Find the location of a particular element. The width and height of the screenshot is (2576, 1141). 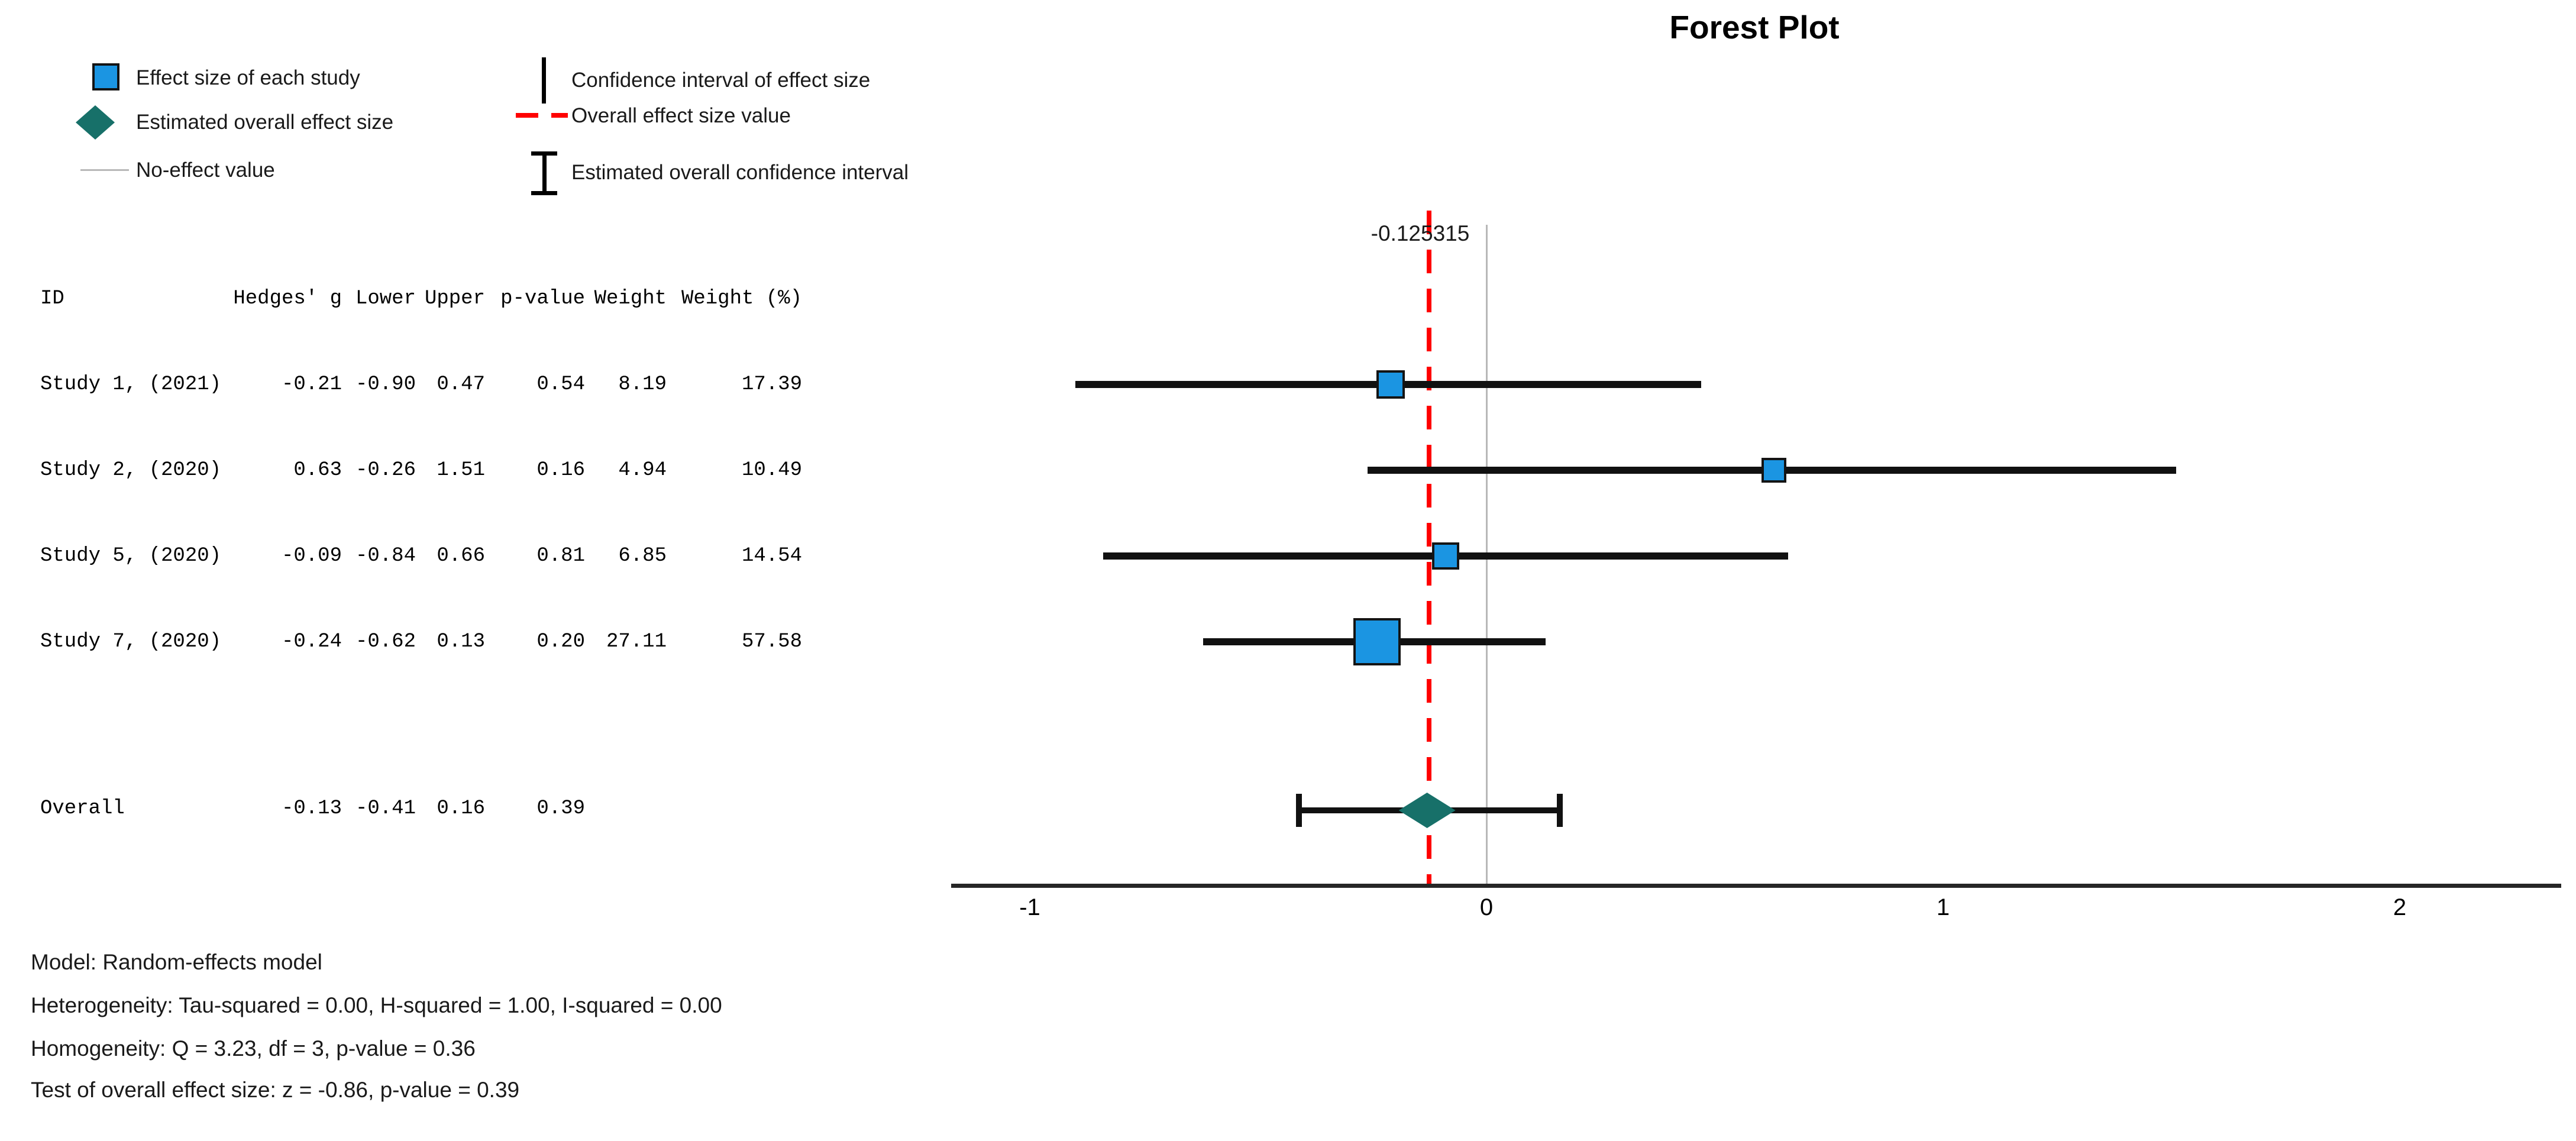

row-lower: -0.84 is located at coordinates (385, 556).